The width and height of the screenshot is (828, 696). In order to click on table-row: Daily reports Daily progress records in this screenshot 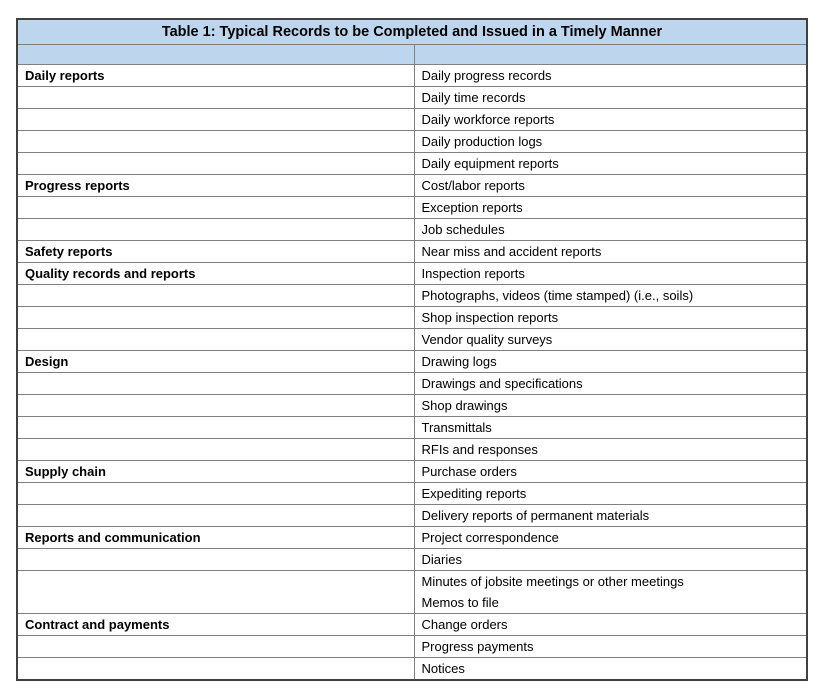, I will do `click(412, 75)`.